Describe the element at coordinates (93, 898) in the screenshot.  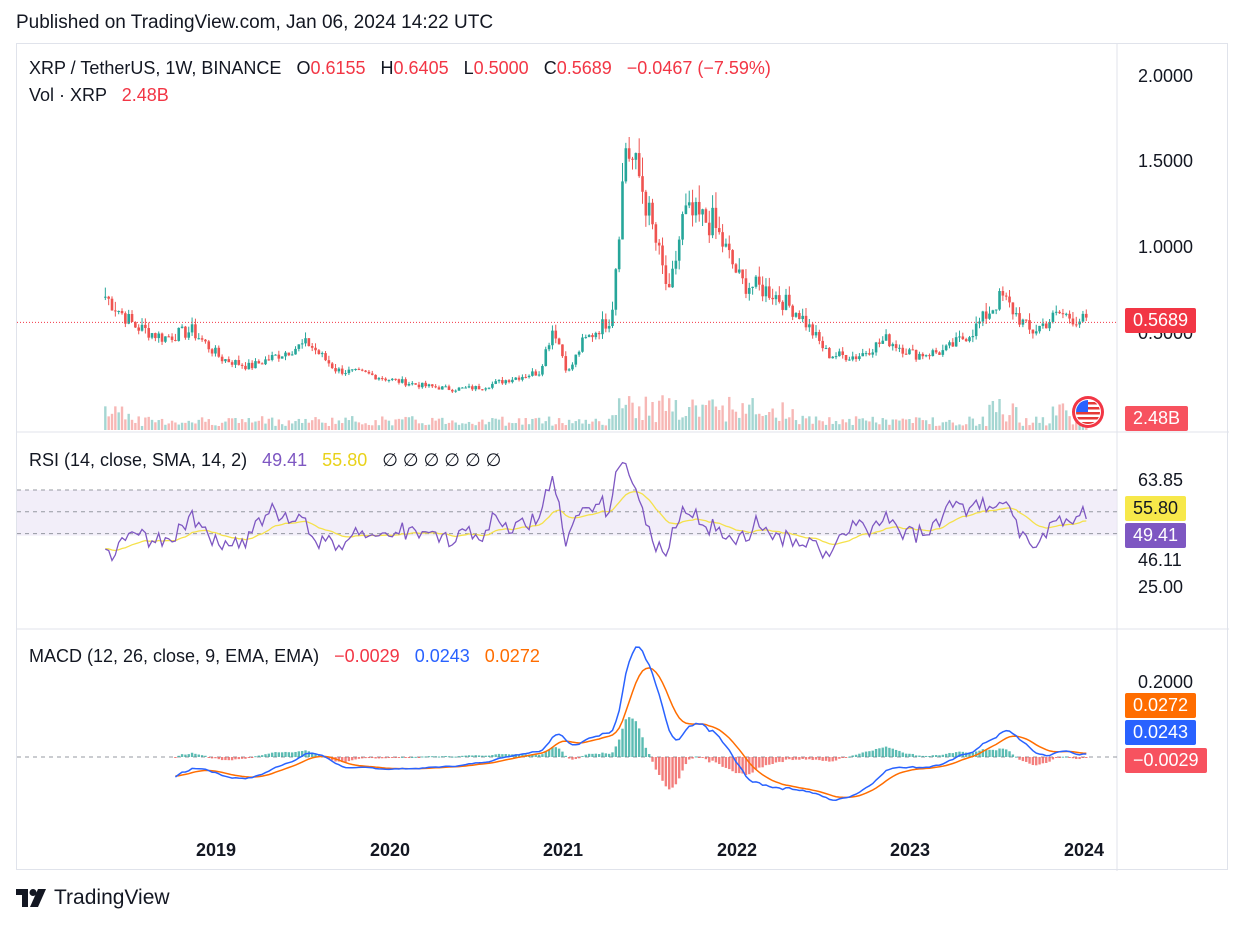
I see `footer-brand: TradingView` at that location.